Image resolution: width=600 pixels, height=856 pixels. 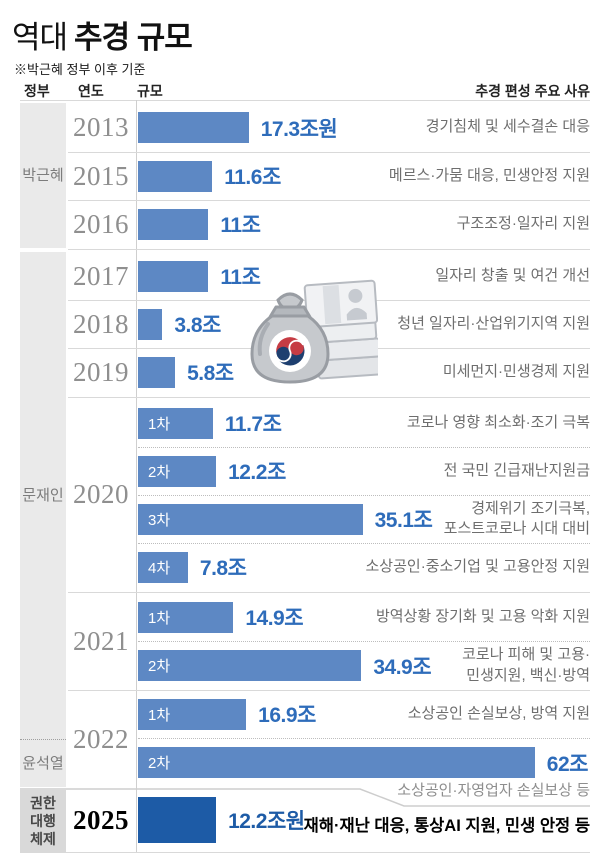 What do you see at coordinates (150, 91) in the screenshot?
I see `column-header-scale: 규모` at bounding box center [150, 91].